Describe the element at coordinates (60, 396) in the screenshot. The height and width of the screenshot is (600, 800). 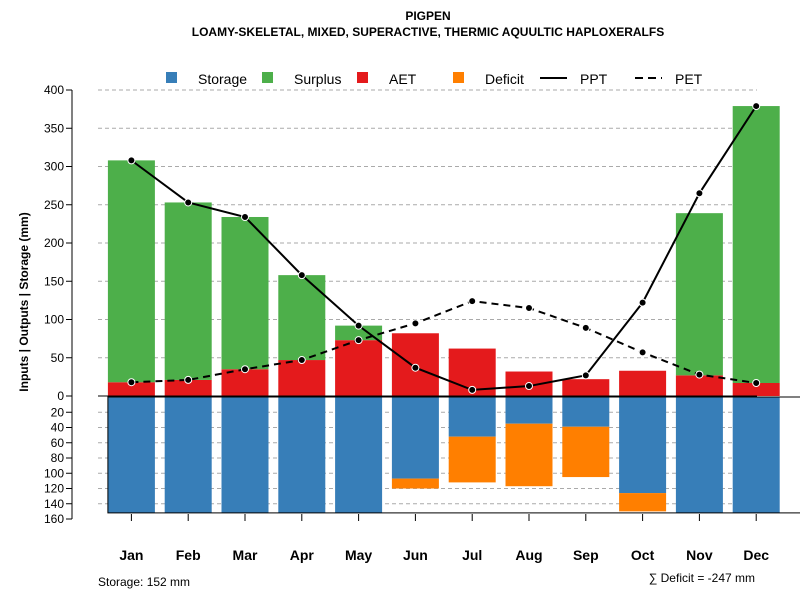
I see `y-tick-label: 0` at that location.